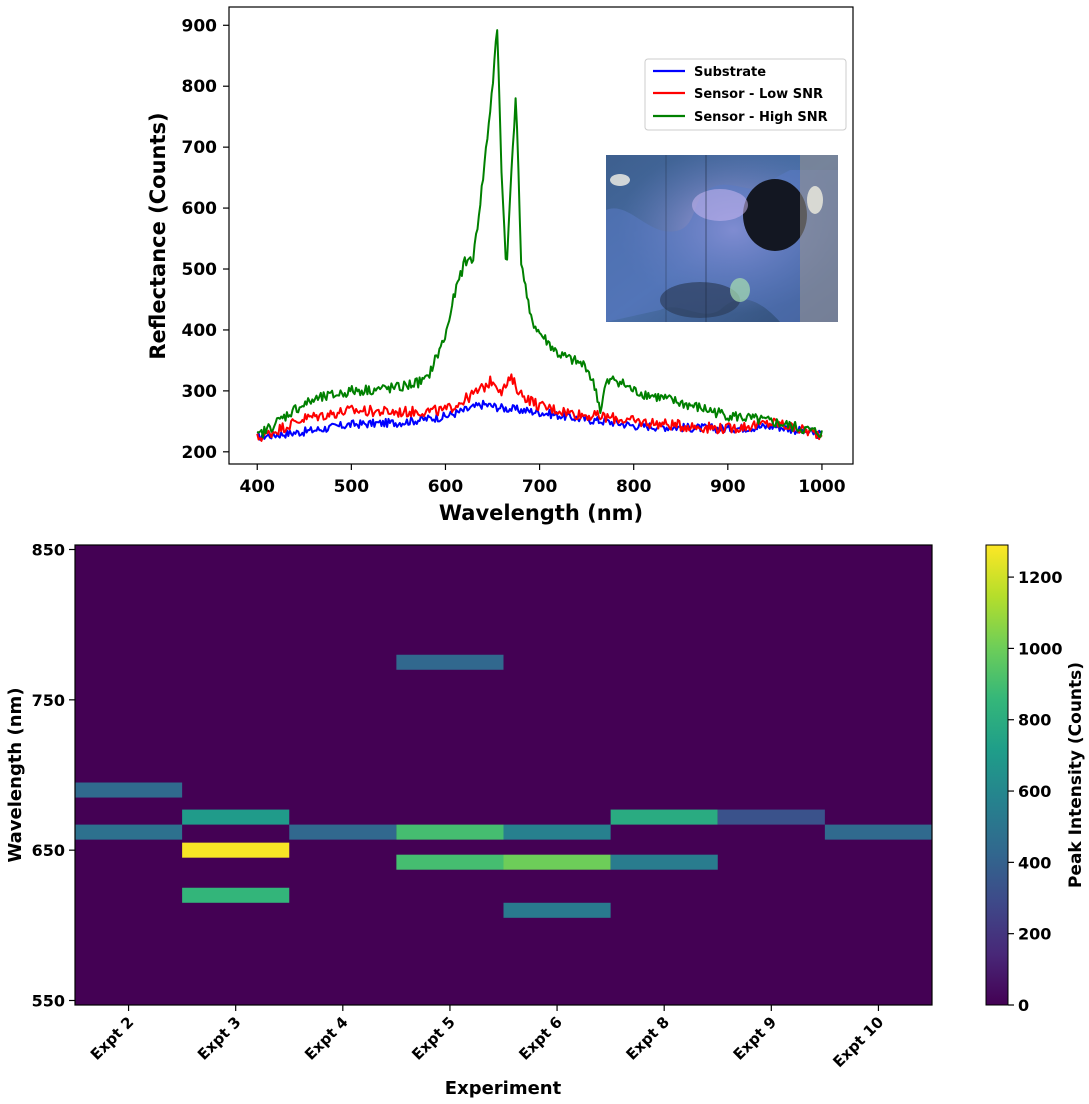 The height and width of the screenshot is (1104, 1089). I want to click on colorbar-label: Peak Intensity (Counts), so click(1076, 775).